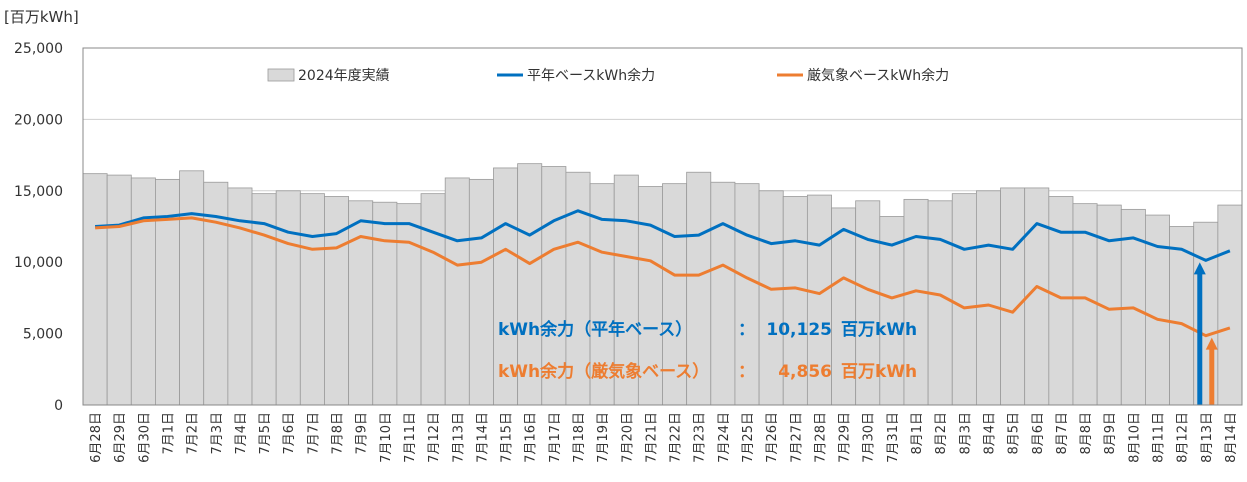 The height and width of the screenshot is (482, 1247). I want to click on y-unit-label: [百万kWh], so click(41, 17).